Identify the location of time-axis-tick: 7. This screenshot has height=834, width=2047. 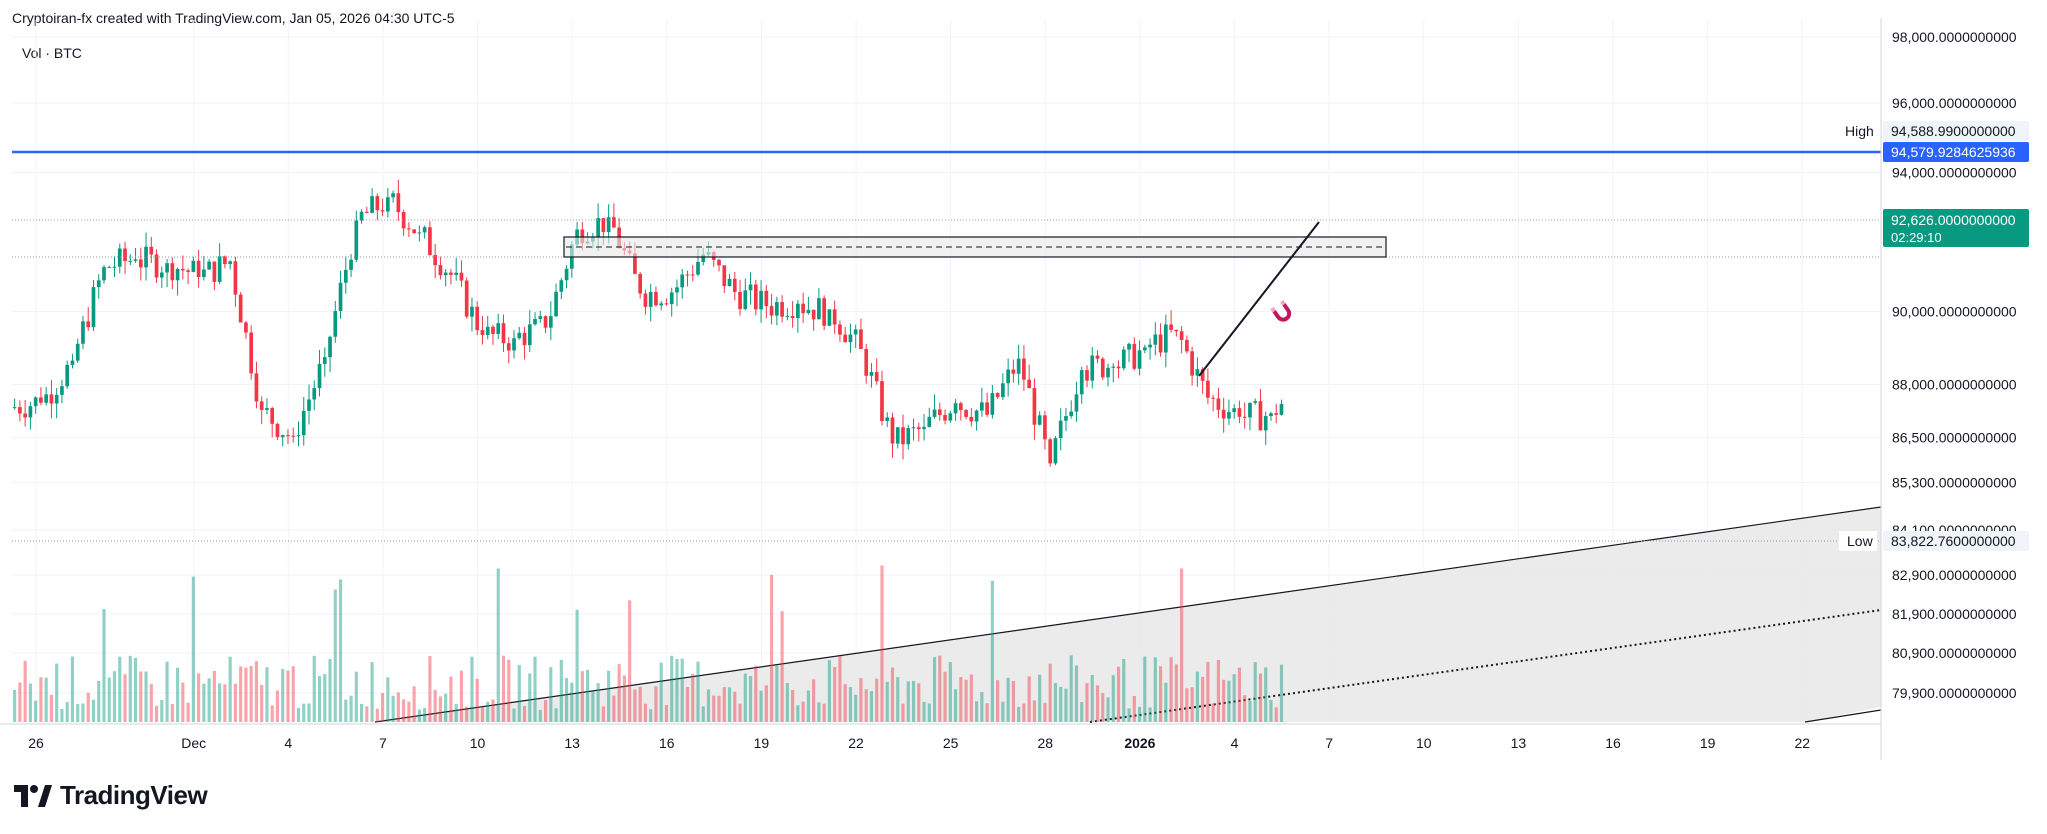
(1329, 743).